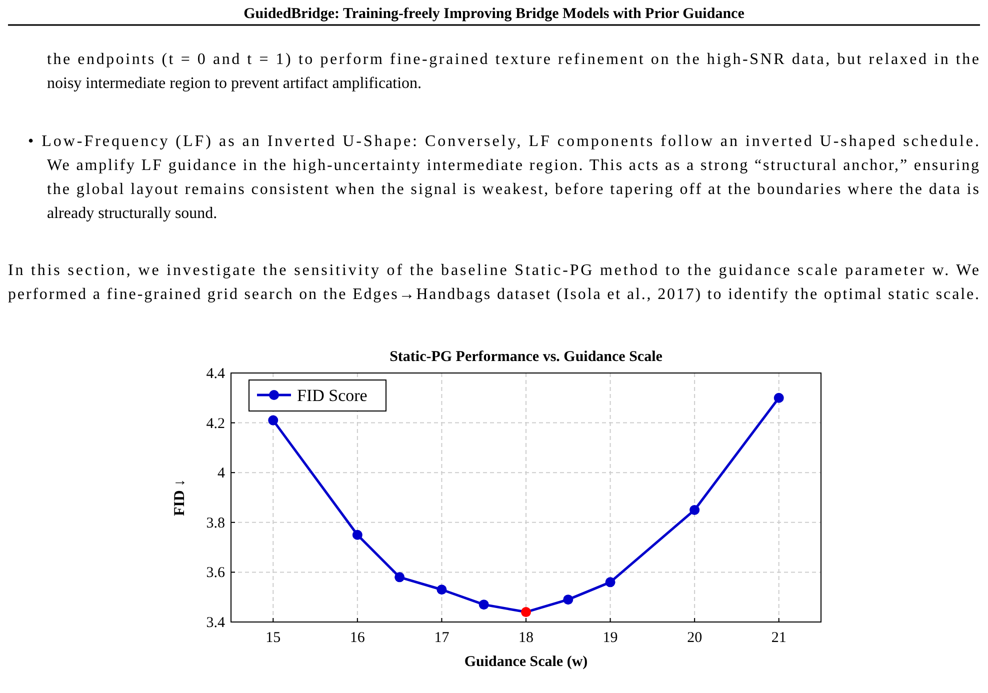 The width and height of the screenshot is (988, 693). What do you see at coordinates (493, 270) in the screenshot?
I see `text: In this section, we investigate the sensitivity of the baseline Static-PG method to the guidance scale parameter w. We` at bounding box center [493, 270].